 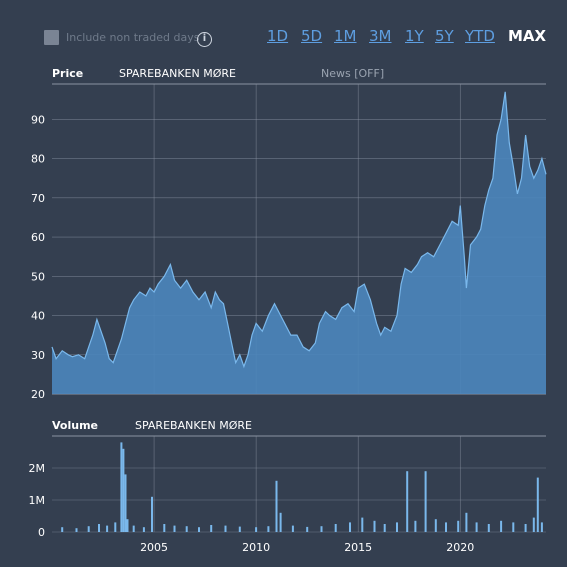 What do you see at coordinates (460, 547) in the screenshot?
I see `x-tick-label: 2020` at bounding box center [460, 547].